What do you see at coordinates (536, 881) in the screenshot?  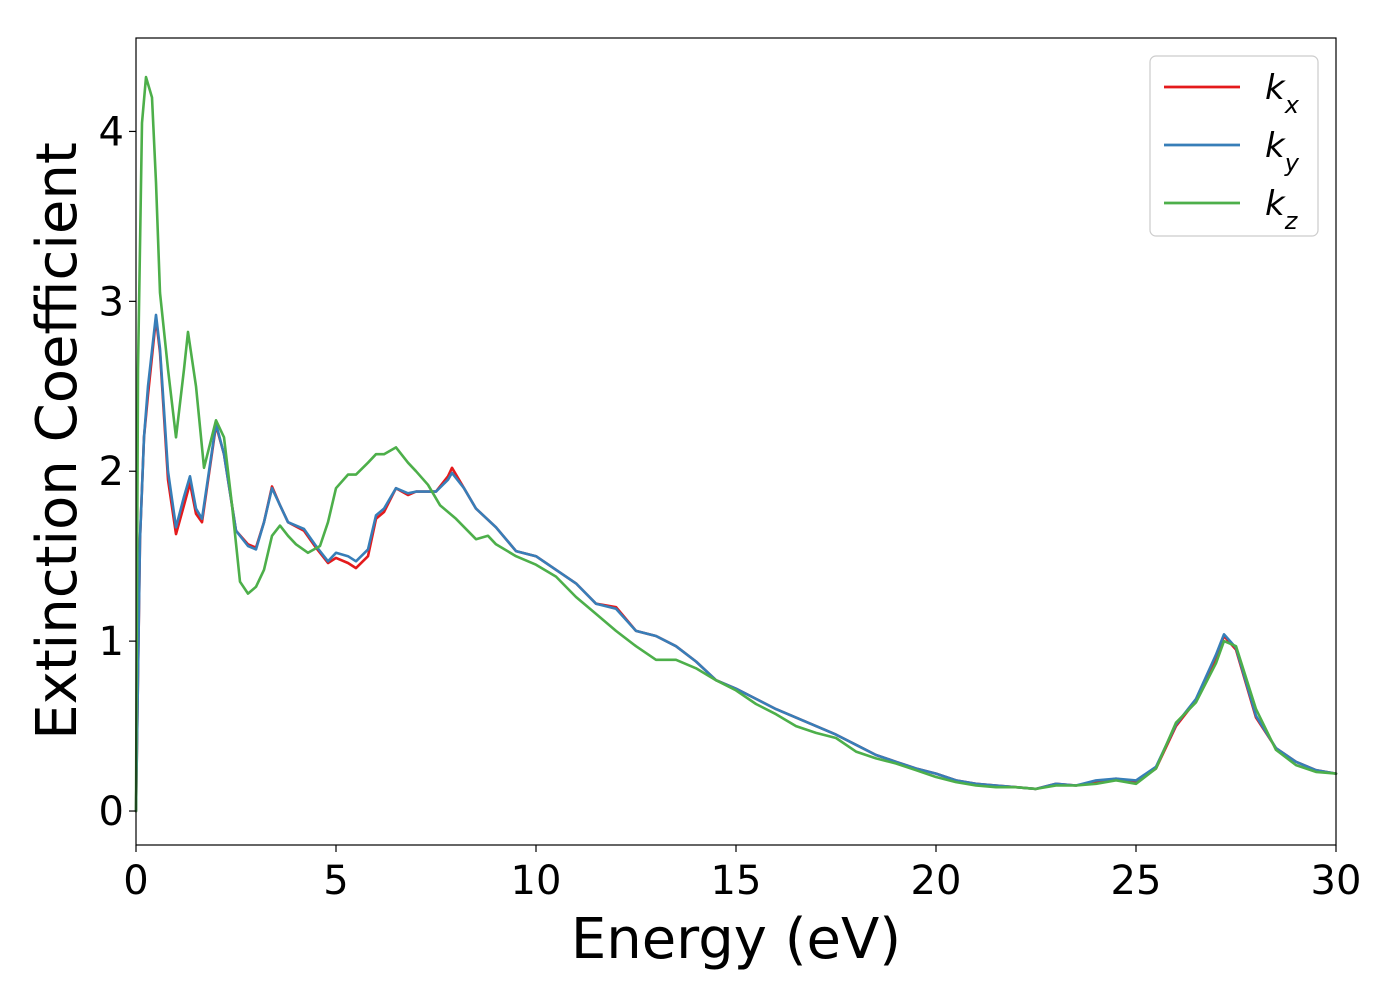 I see `x-tick-label: 10` at bounding box center [536, 881].